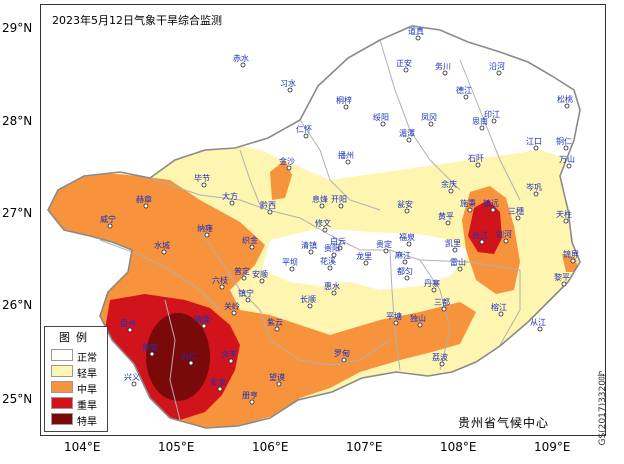  I want to click on place-label: 金沙, so click(287, 161).